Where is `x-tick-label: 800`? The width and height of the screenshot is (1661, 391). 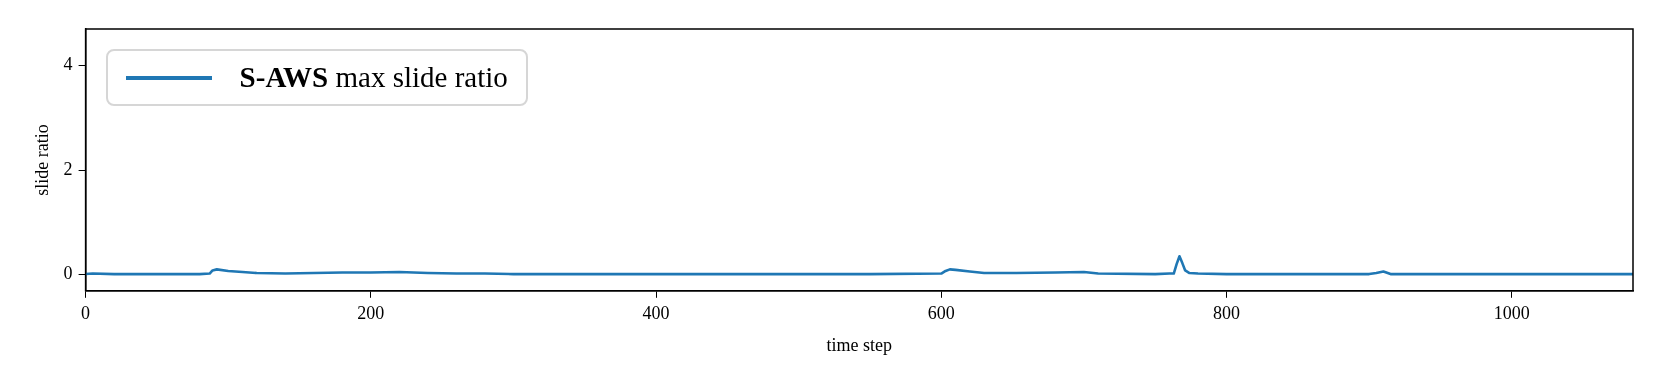
x-tick-label: 800 is located at coordinates (1227, 313).